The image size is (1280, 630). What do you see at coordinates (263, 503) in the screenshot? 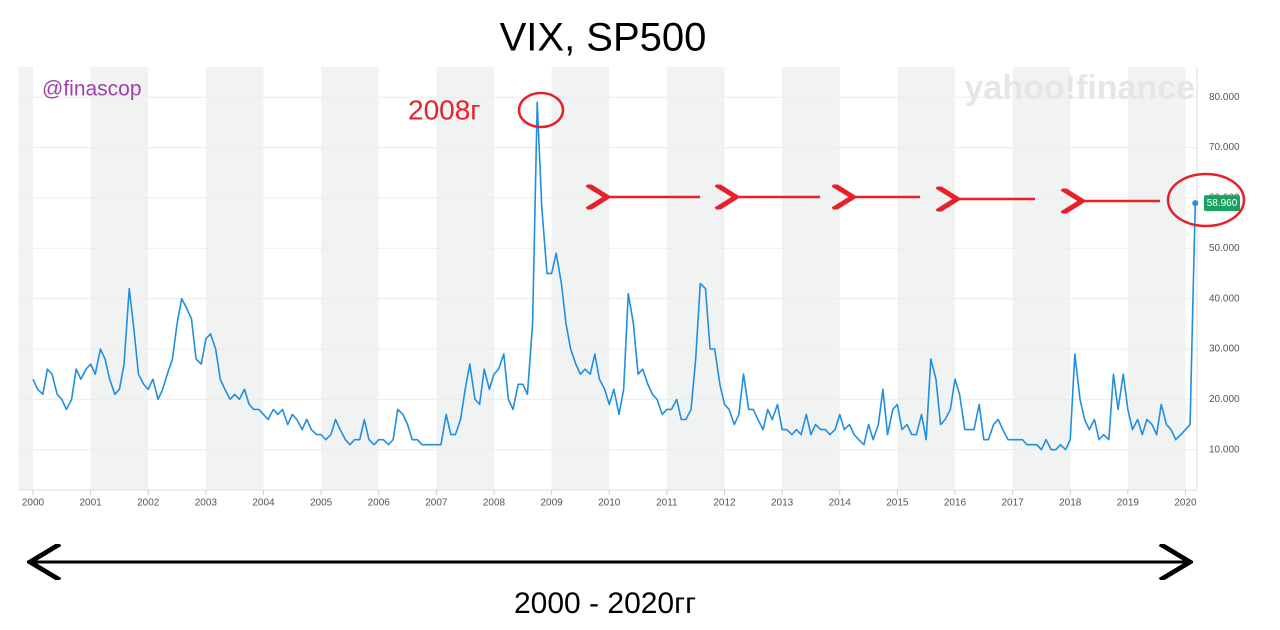
I see `x-tick-label: 2004` at bounding box center [263, 503].